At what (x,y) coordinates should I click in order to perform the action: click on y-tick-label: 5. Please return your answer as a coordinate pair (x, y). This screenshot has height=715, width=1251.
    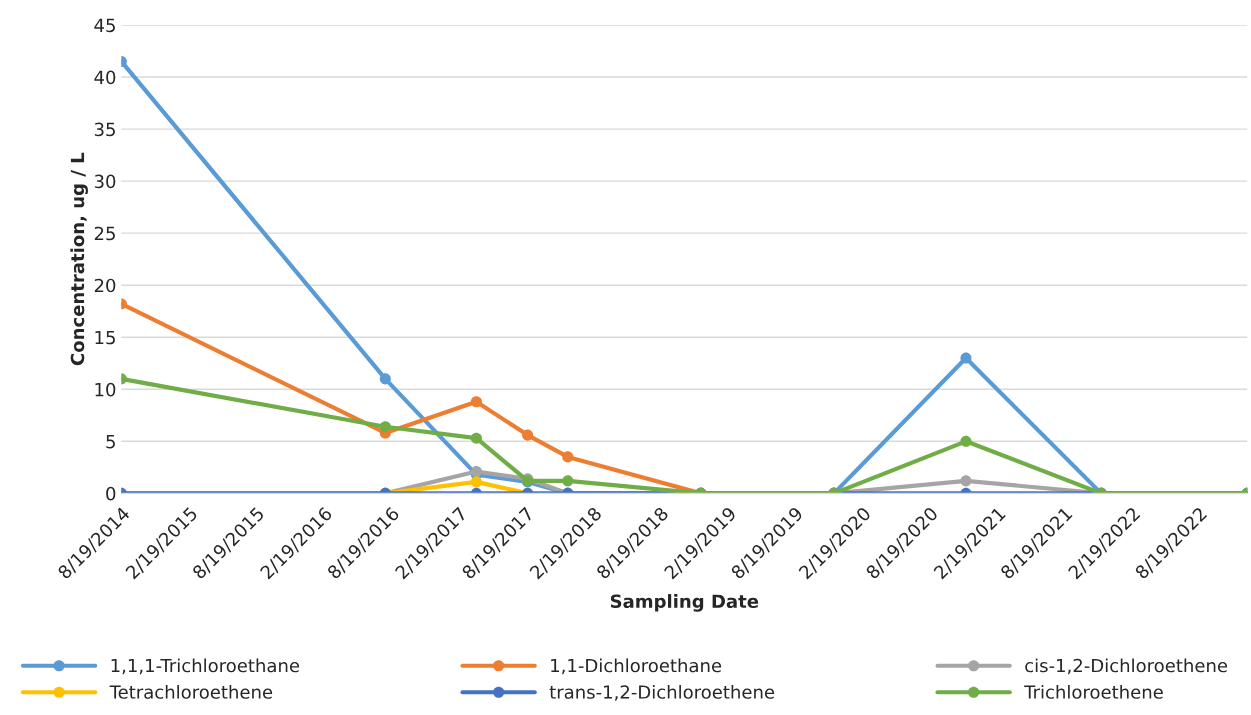
    Looking at the image, I should click on (110, 442).